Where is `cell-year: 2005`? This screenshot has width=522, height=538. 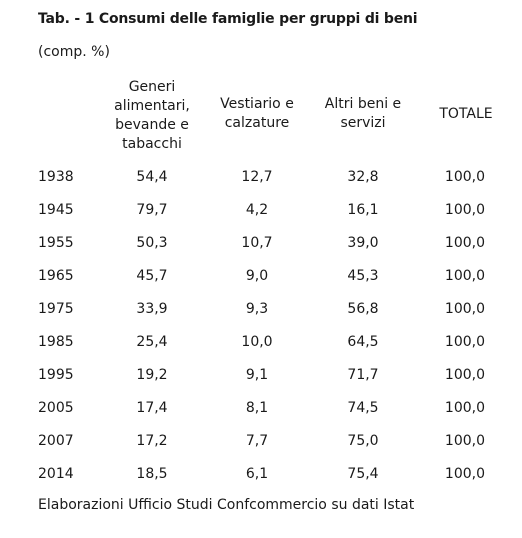
cell-year: 2005 is located at coordinates (56, 408).